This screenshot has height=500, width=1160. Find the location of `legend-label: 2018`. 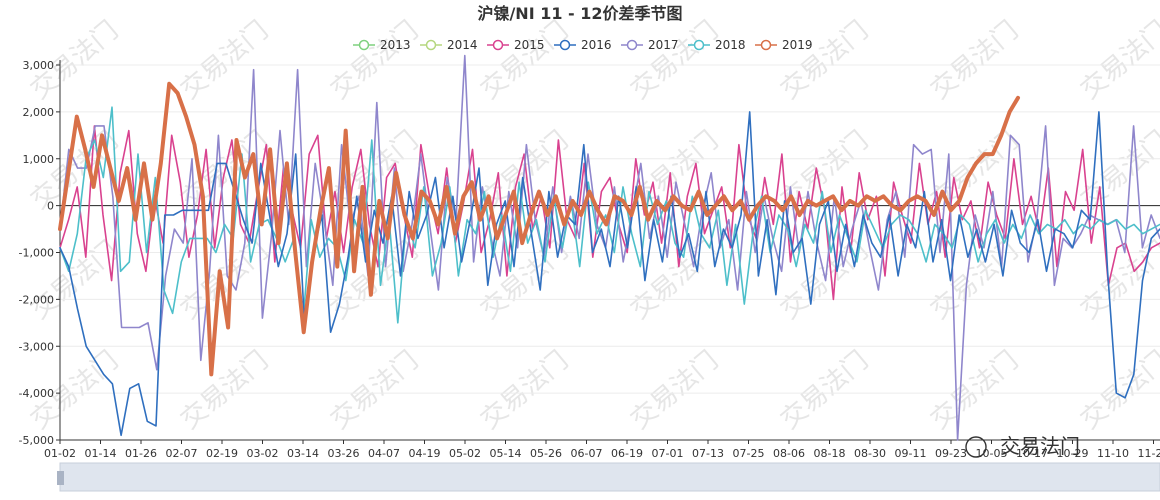

legend-label: 2018 is located at coordinates (730, 45).